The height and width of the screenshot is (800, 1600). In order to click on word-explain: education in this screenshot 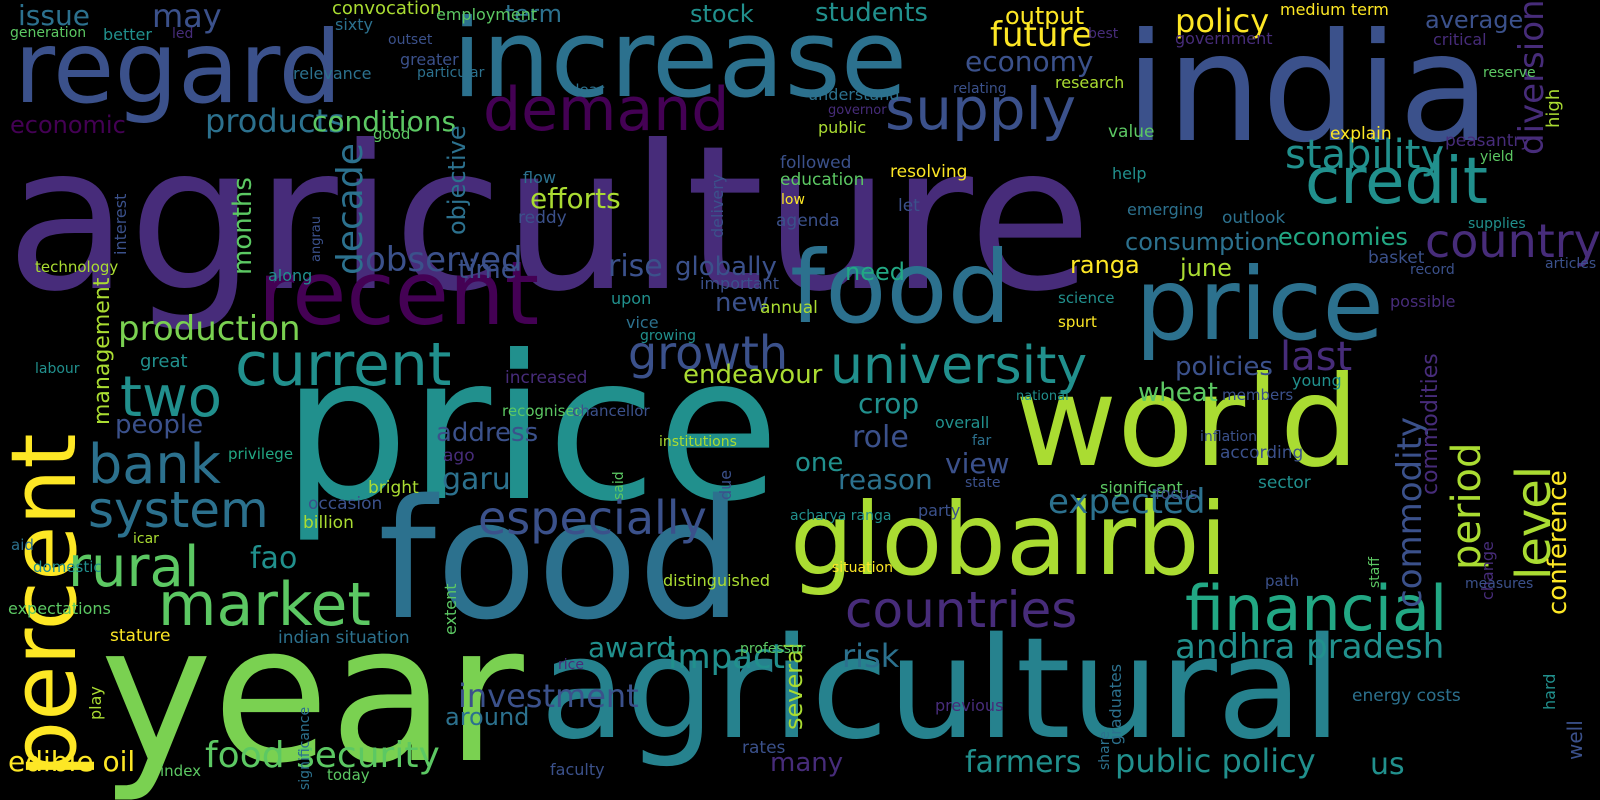, I will do `click(822, 180)`.